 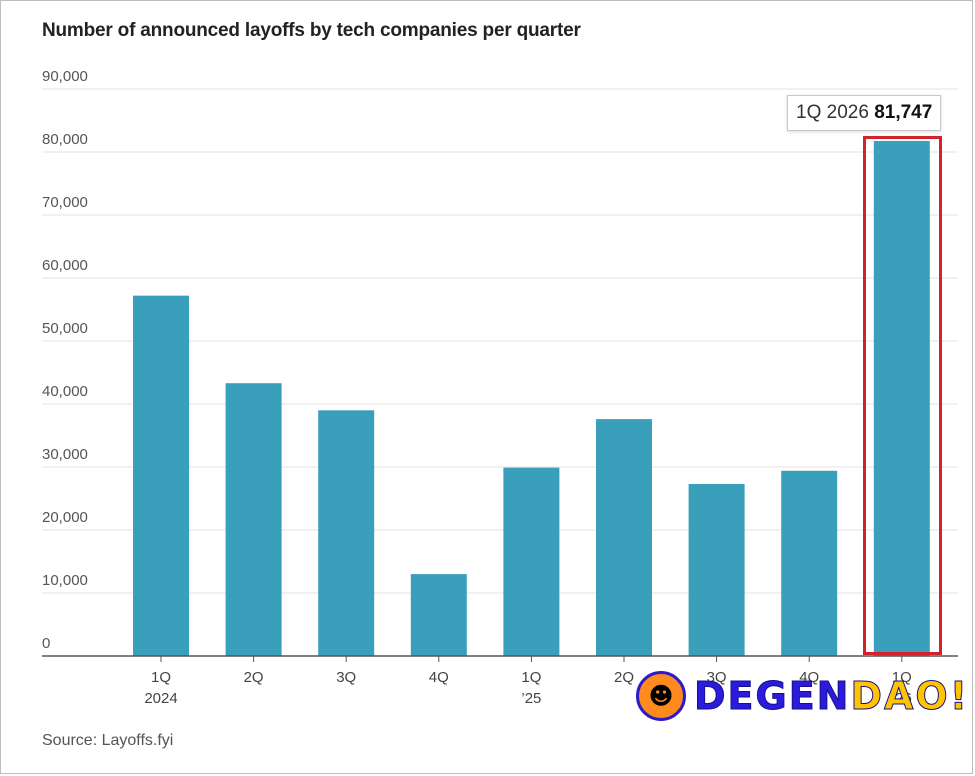 What do you see at coordinates (46, 643) in the screenshot?
I see `y-tick-label: 0` at bounding box center [46, 643].